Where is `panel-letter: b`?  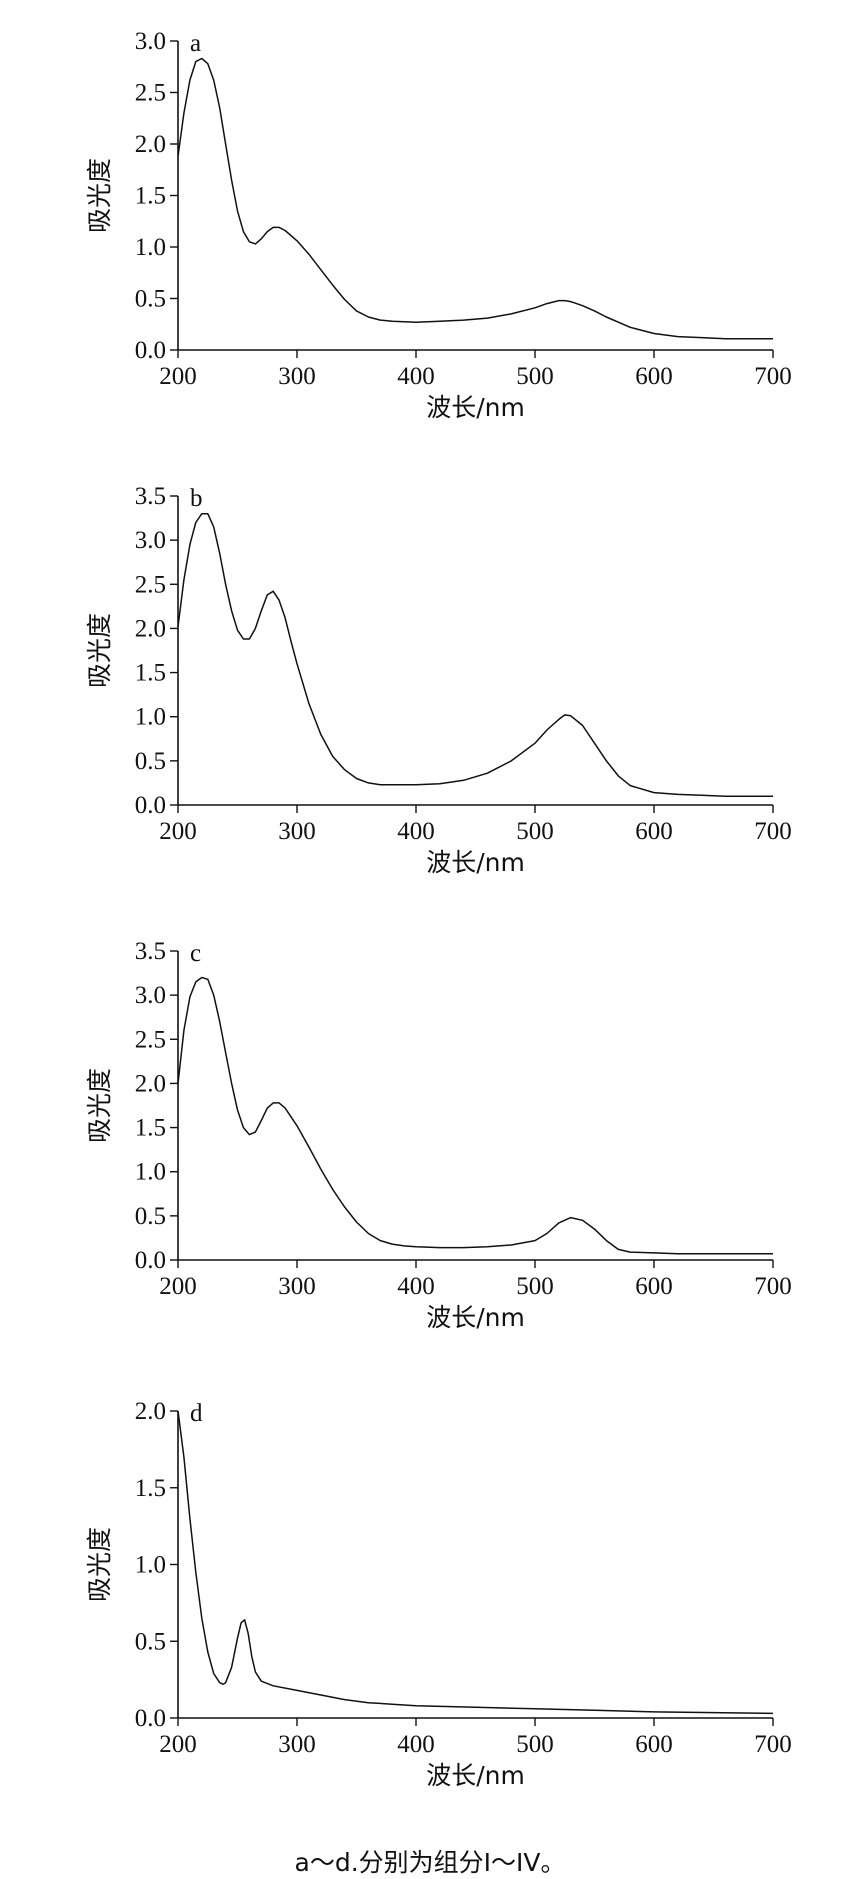 panel-letter: b is located at coordinates (196, 498).